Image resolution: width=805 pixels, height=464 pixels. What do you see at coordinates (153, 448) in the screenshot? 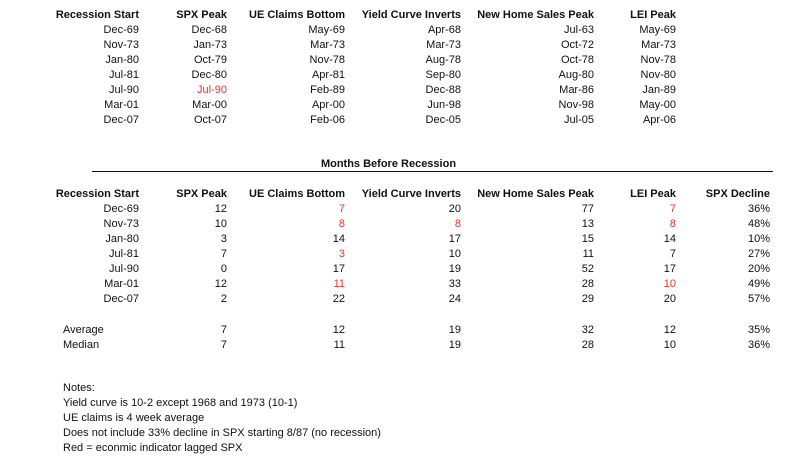
I see `note-line: Red = econmic indicator lagged SPX` at bounding box center [153, 448].